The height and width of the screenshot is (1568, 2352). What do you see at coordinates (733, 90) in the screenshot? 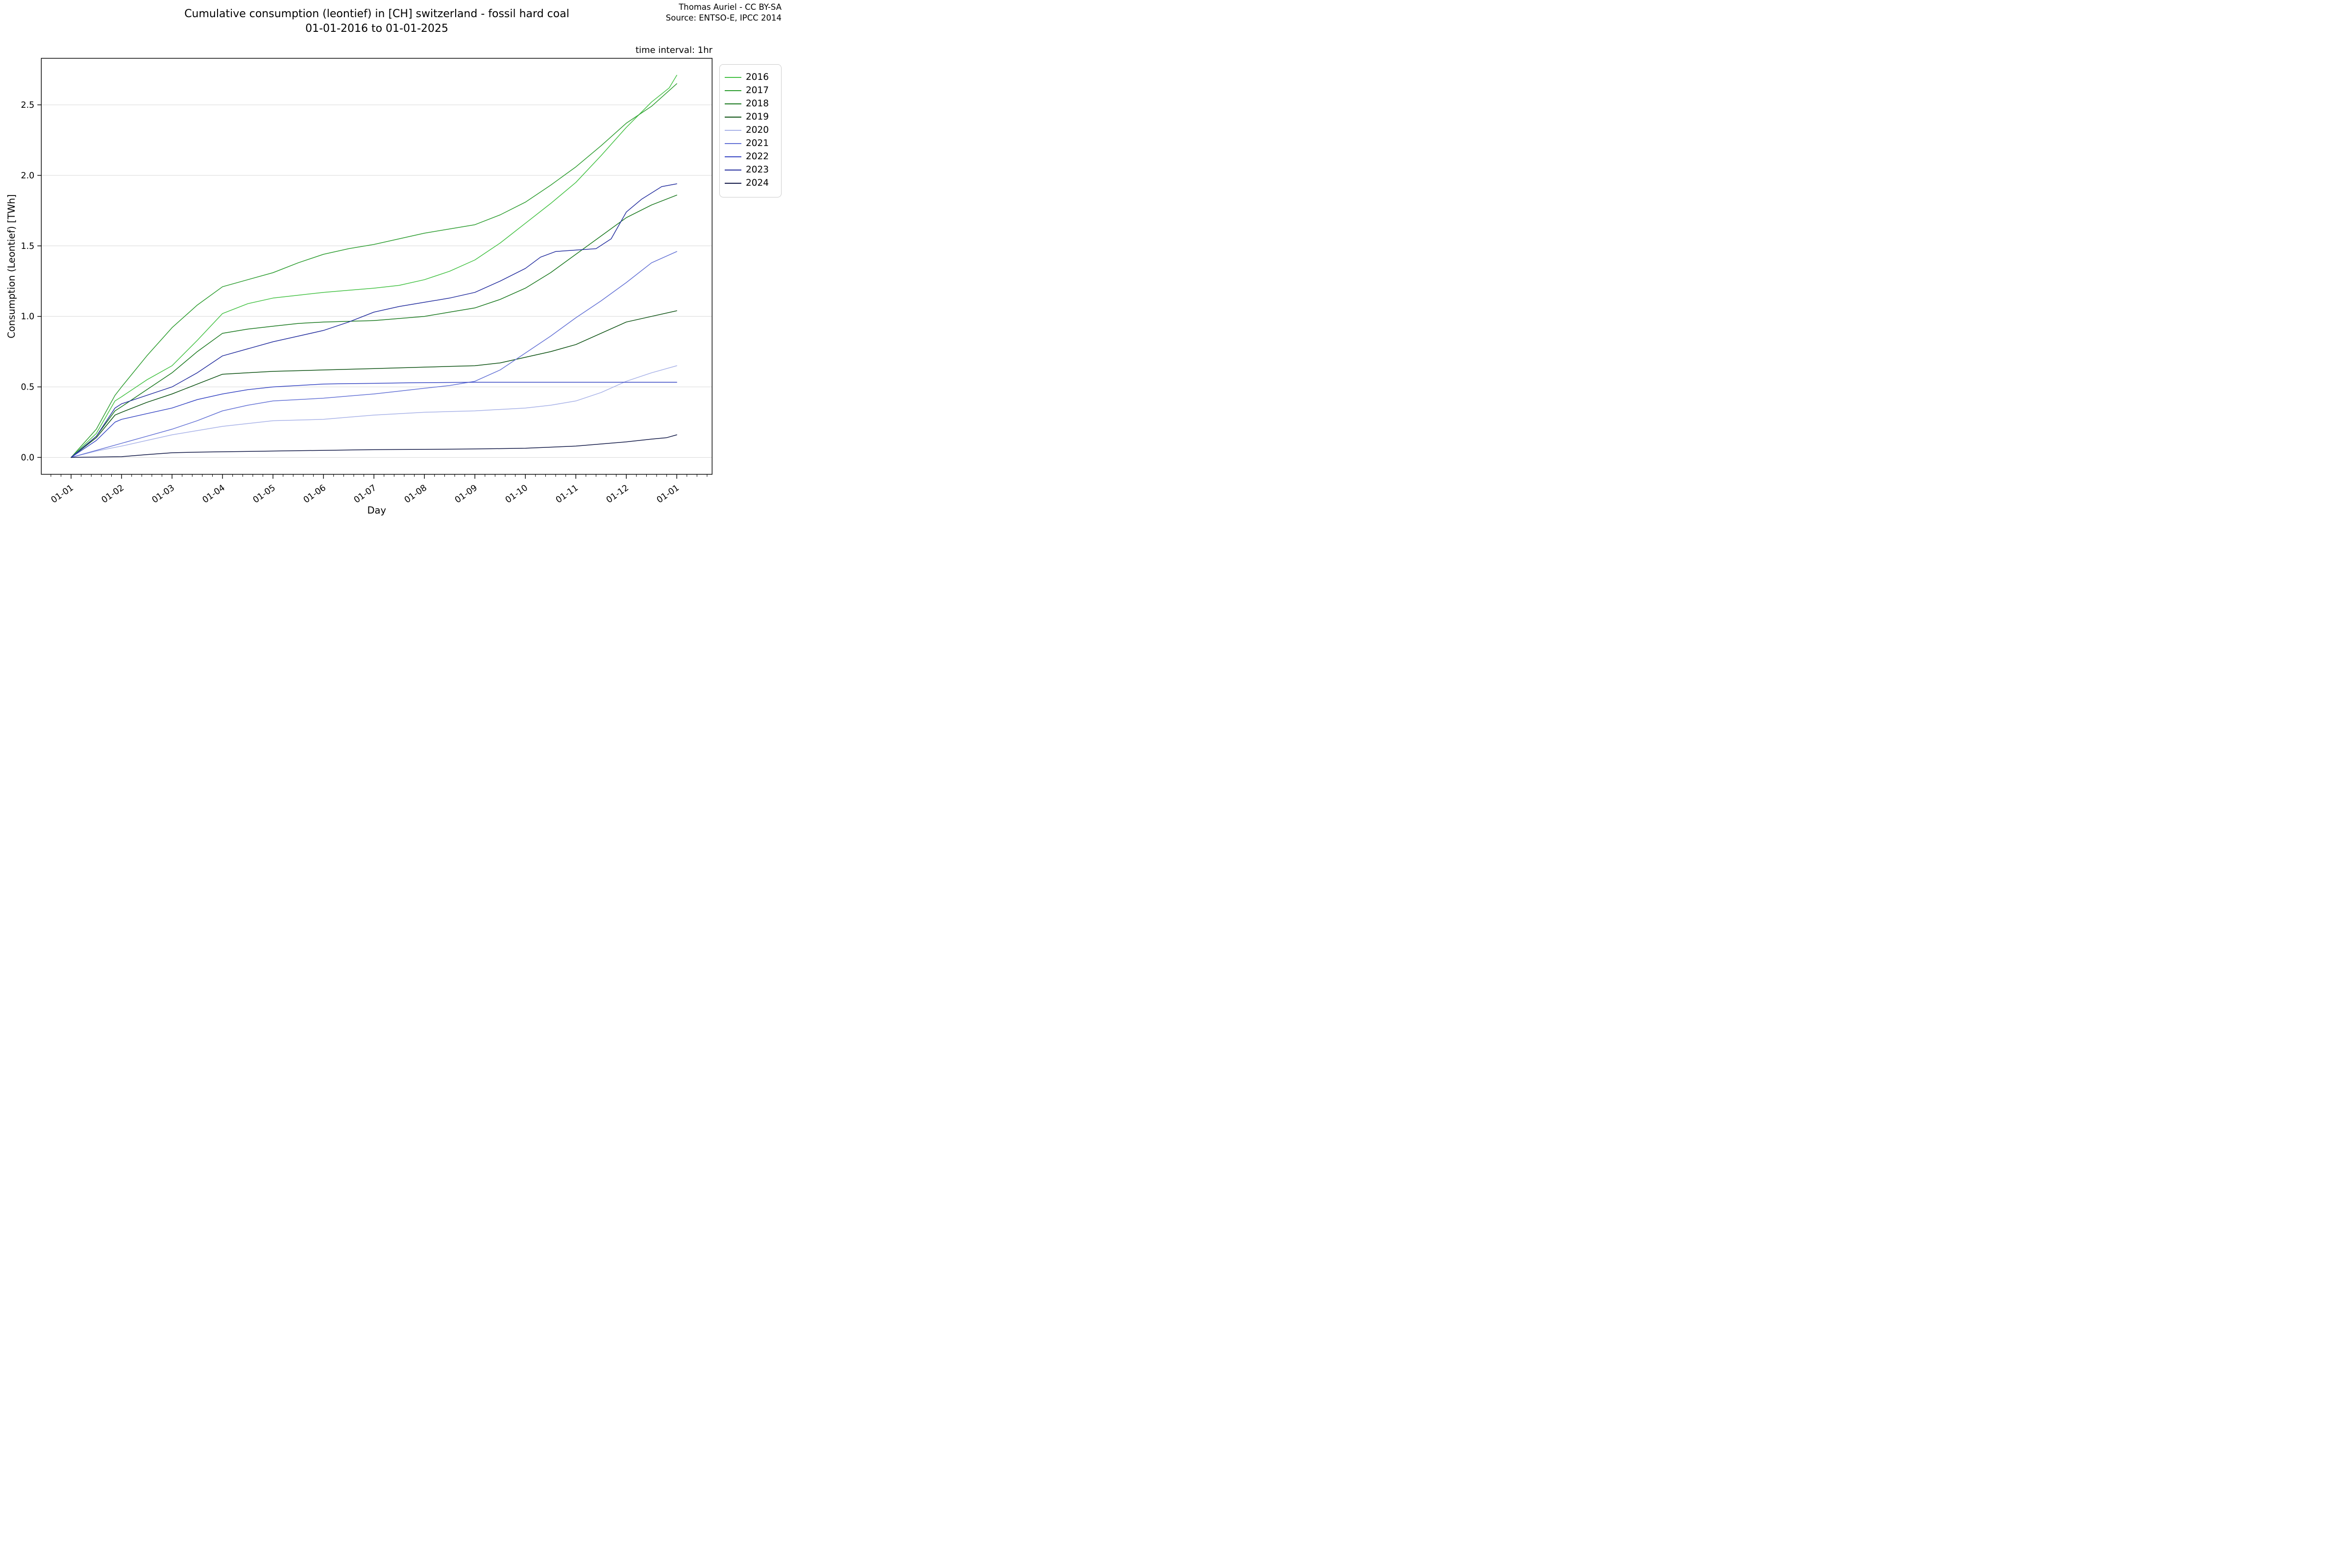
I see `legend-swatch-2017` at bounding box center [733, 90].